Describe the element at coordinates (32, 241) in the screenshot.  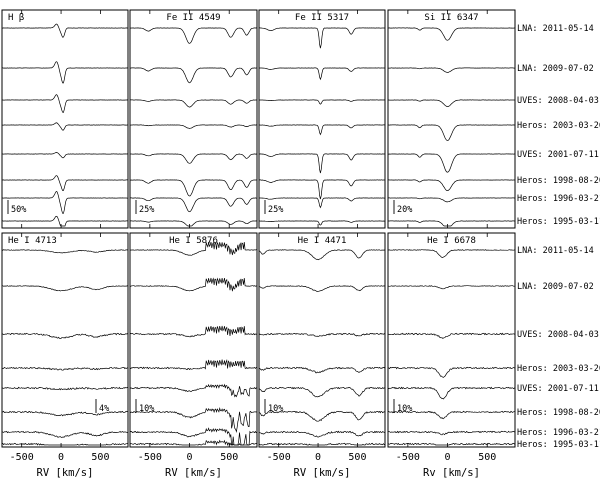
I see `panel-title: He I 4713` at that location.